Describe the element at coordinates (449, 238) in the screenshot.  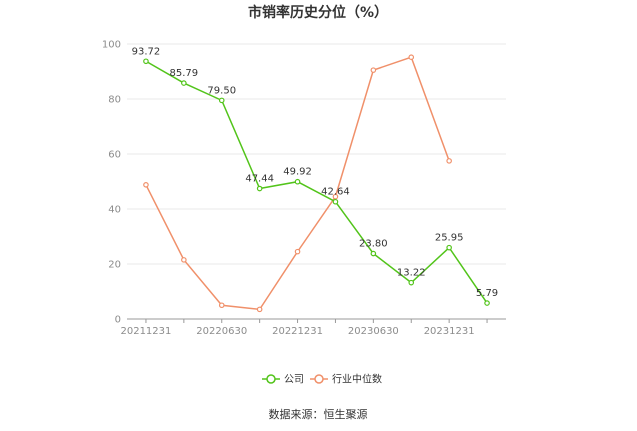
I see `data-label: 25.95` at that location.